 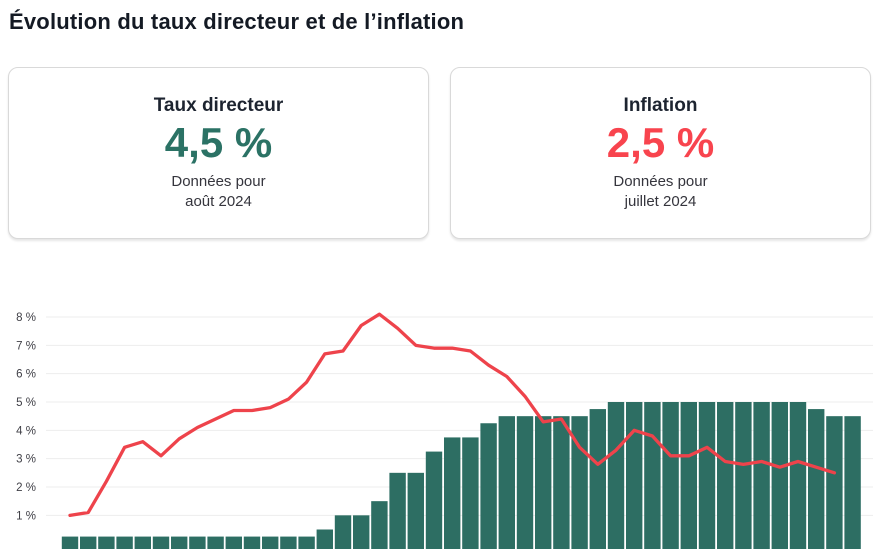 I want to click on stat-card-note: Données pour juillet 2024, so click(x=660, y=191).